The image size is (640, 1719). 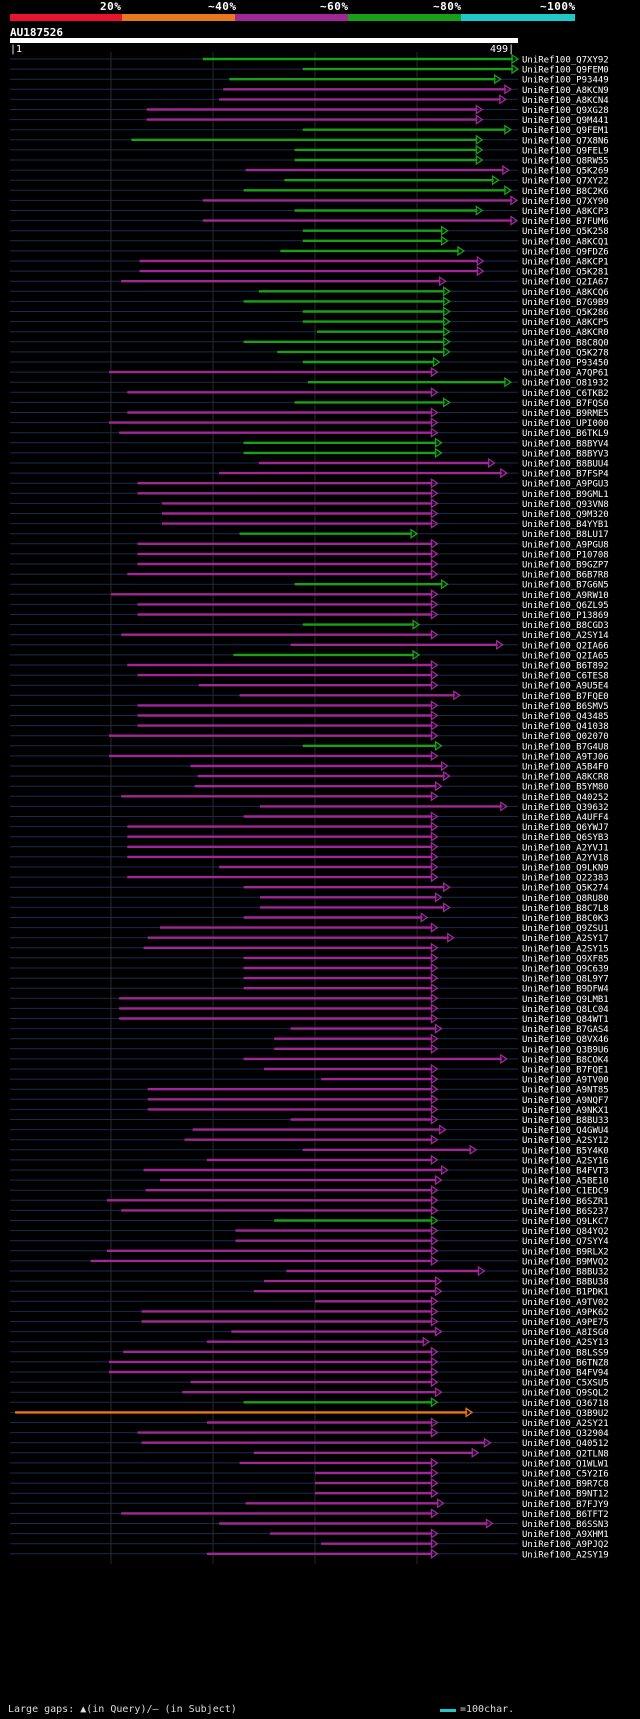 I want to click on hit-label: UniRef100_B9R7C8, so click(x=565, y=1485).